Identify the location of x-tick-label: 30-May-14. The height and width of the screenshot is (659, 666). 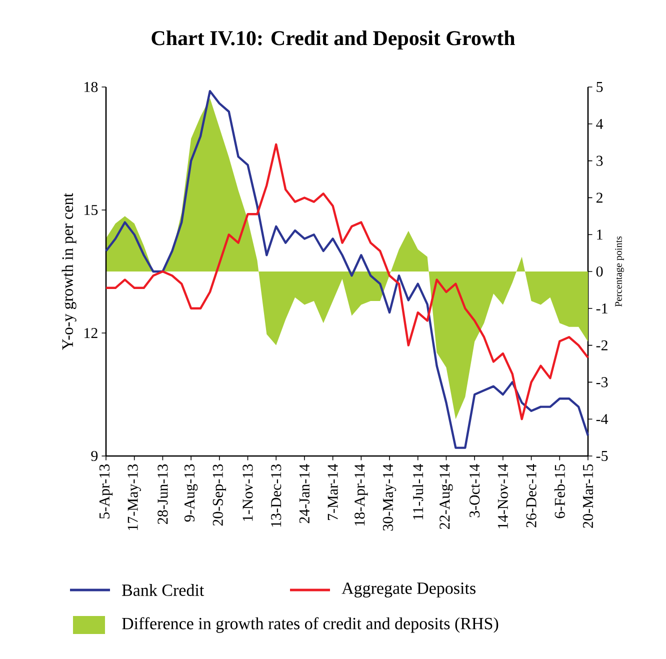
(389, 497).